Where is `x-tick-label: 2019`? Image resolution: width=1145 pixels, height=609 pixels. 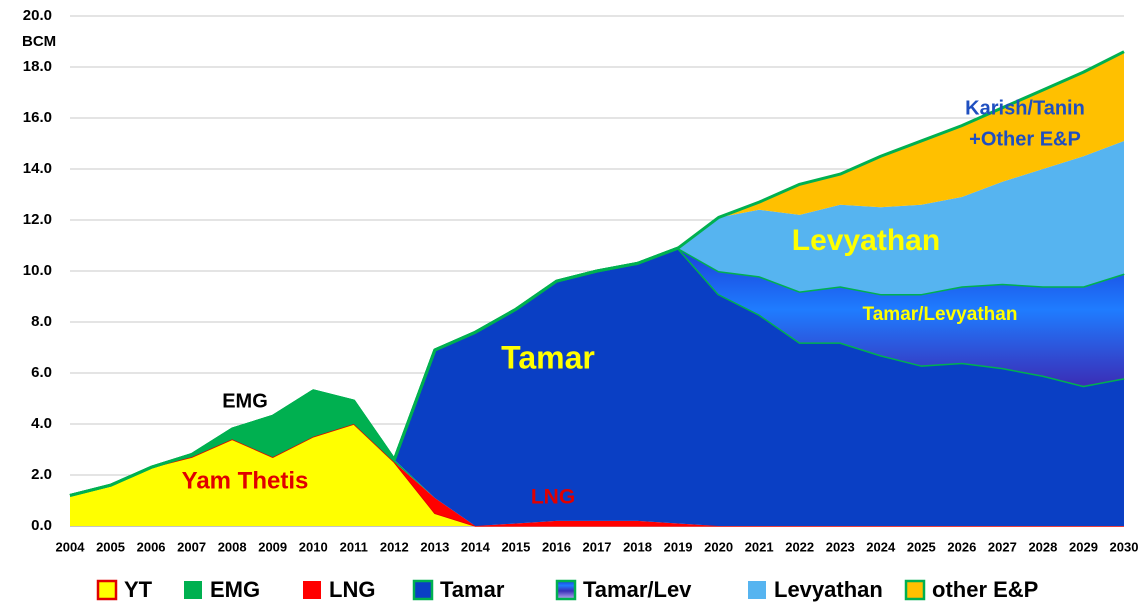
x-tick-label: 2019 is located at coordinates (678, 546).